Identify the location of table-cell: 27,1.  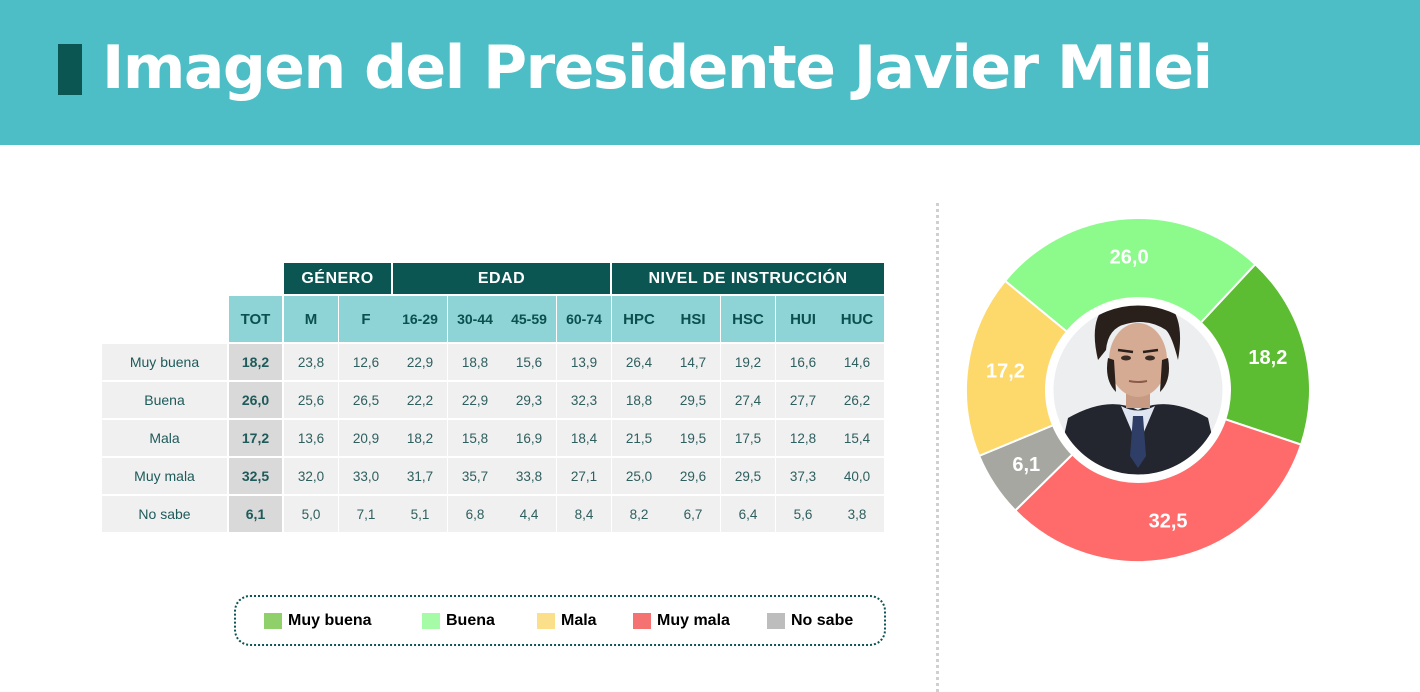
(584, 476).